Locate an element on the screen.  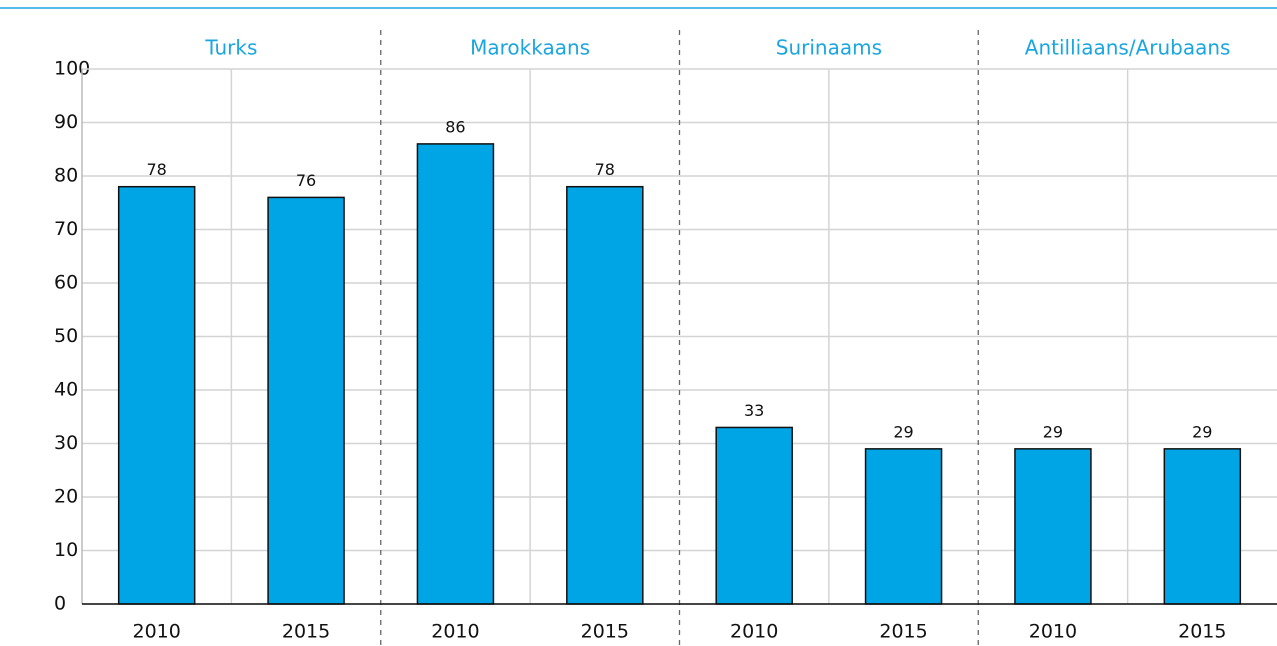
y-tick-label: 10 is located at coordinates (66, 550).